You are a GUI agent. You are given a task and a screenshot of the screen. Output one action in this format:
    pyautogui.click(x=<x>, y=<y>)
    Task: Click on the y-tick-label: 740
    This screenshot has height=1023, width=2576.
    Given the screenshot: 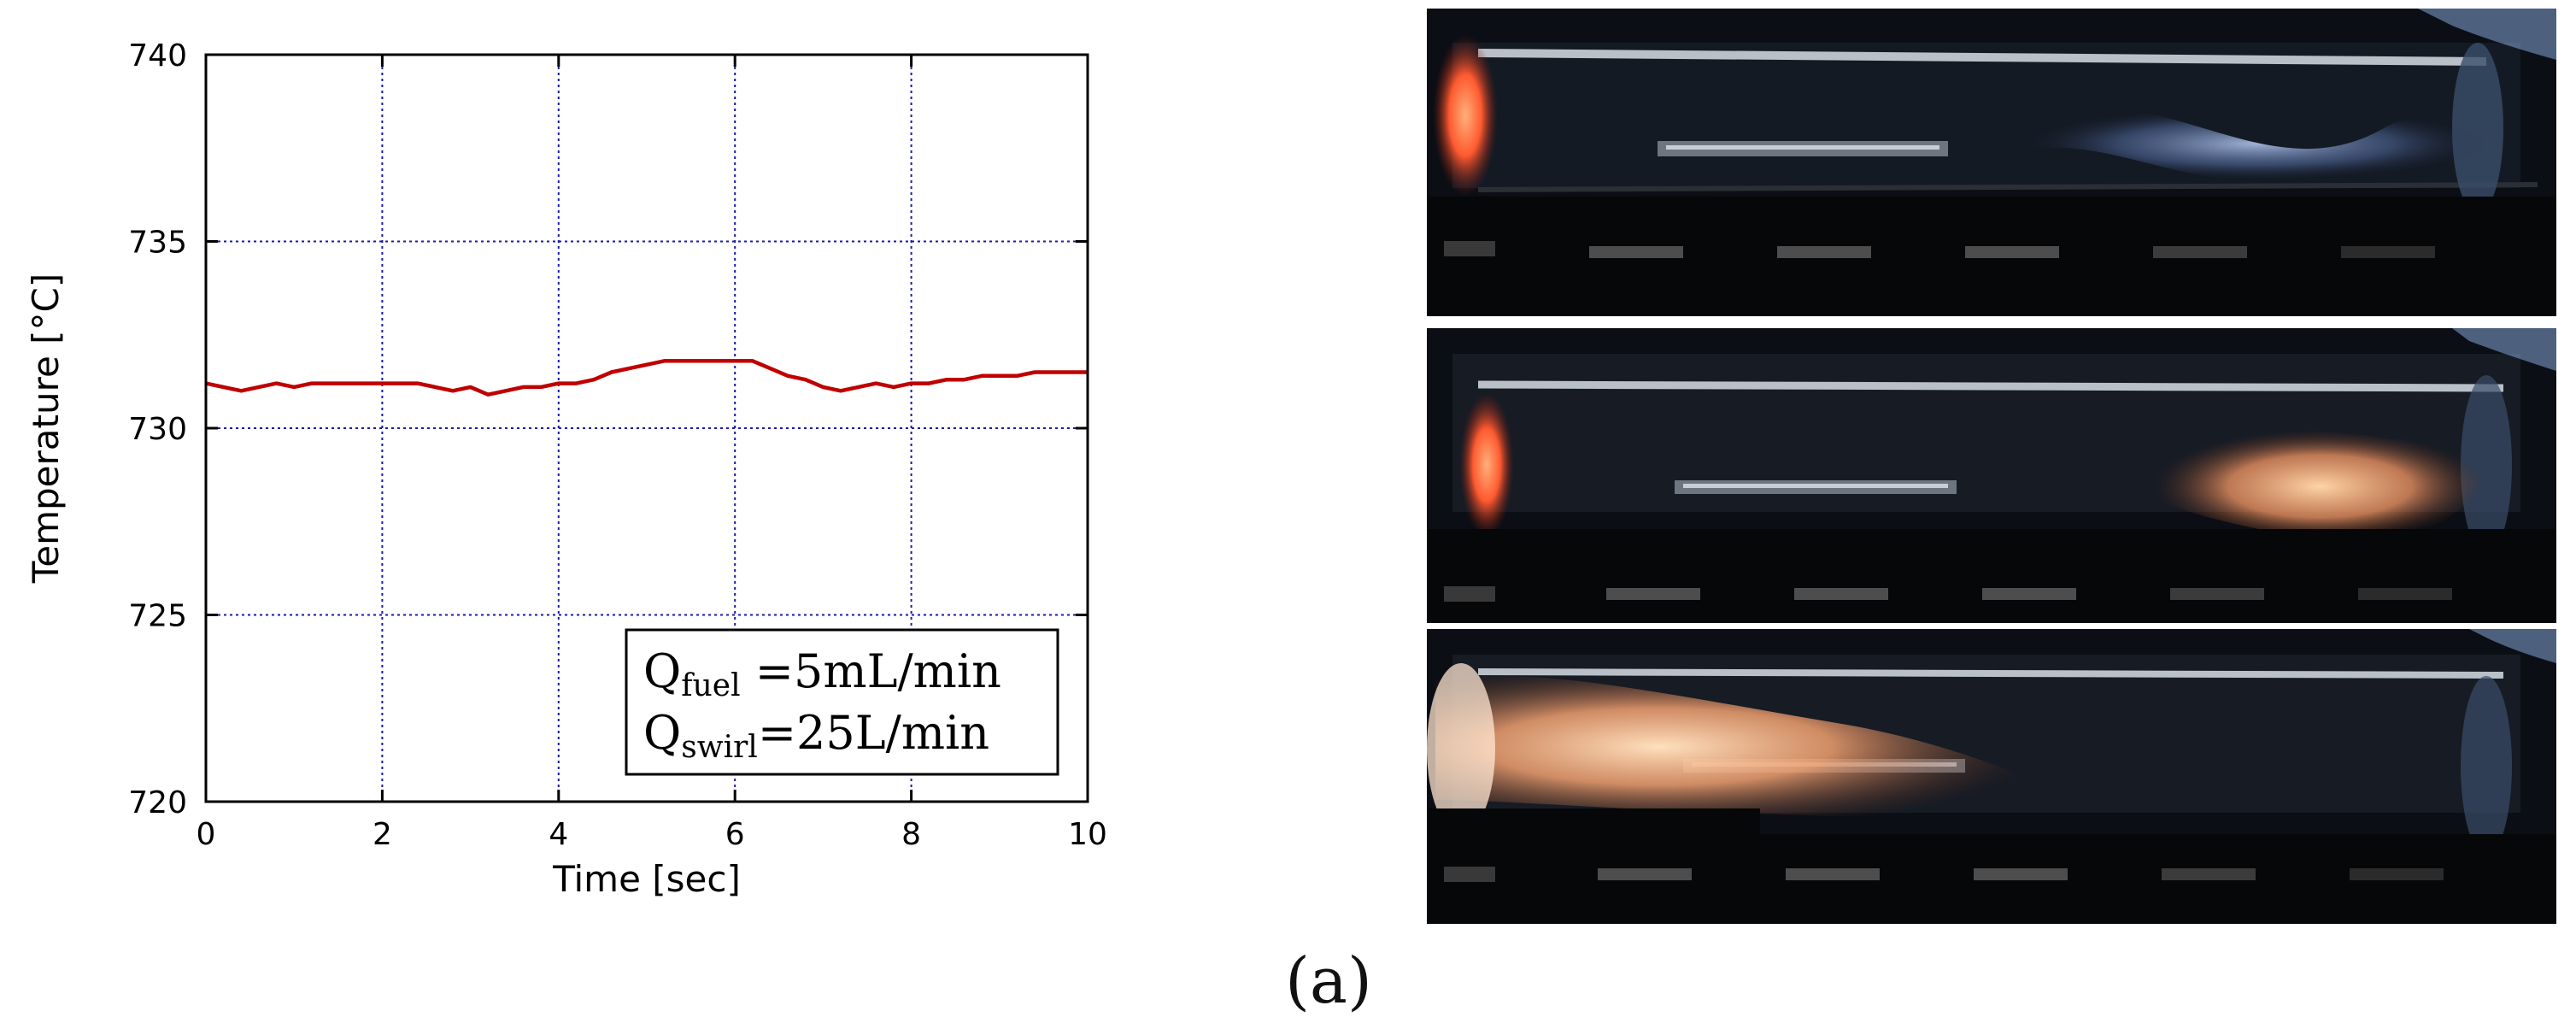 What is the action you would take?
    pyautogui.click(x=157, y=55)
    